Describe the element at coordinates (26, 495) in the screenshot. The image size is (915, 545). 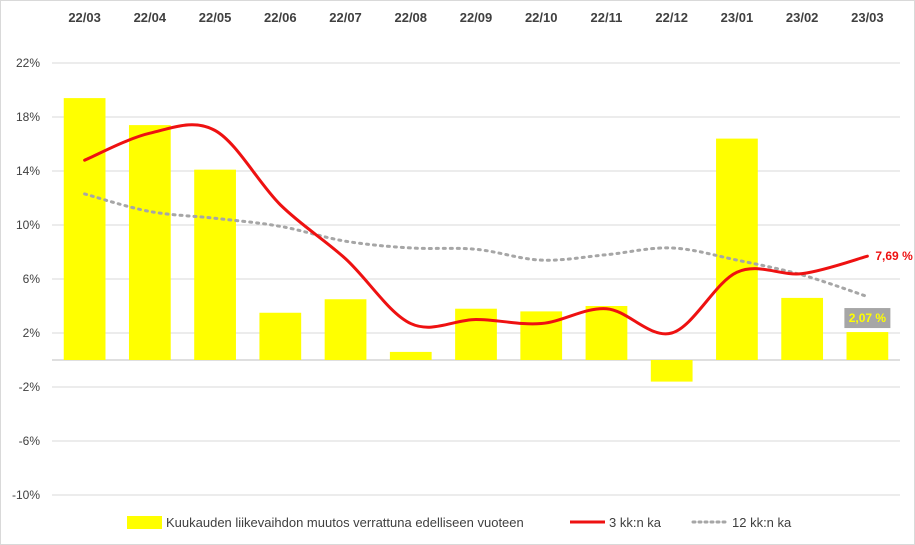
I see `y-tick-label: -10%` at that location.